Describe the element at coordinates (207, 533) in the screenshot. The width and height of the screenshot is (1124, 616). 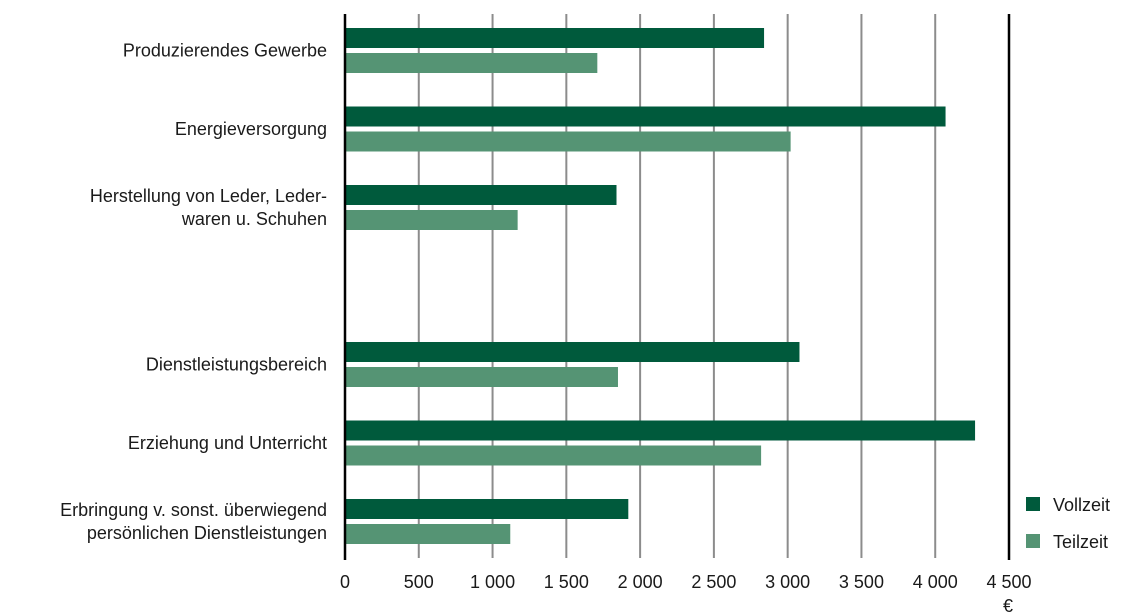
I see `category-label: persönlichen Dienstleistungen` at that location.